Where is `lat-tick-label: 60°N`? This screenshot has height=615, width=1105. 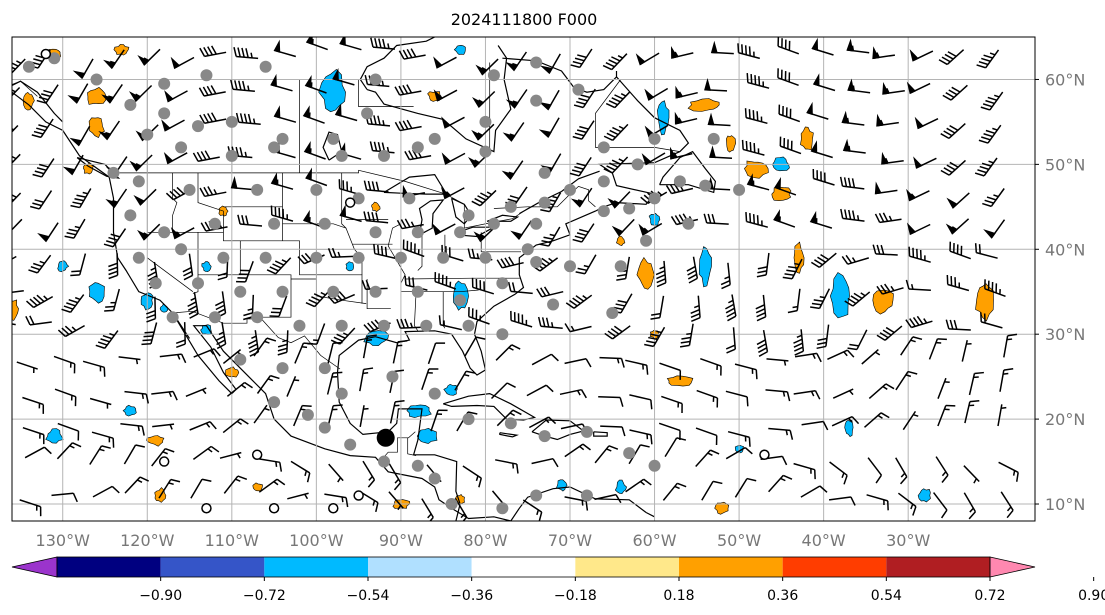 lat-tick-label: 60°N is located at coordinates (1065, 79).